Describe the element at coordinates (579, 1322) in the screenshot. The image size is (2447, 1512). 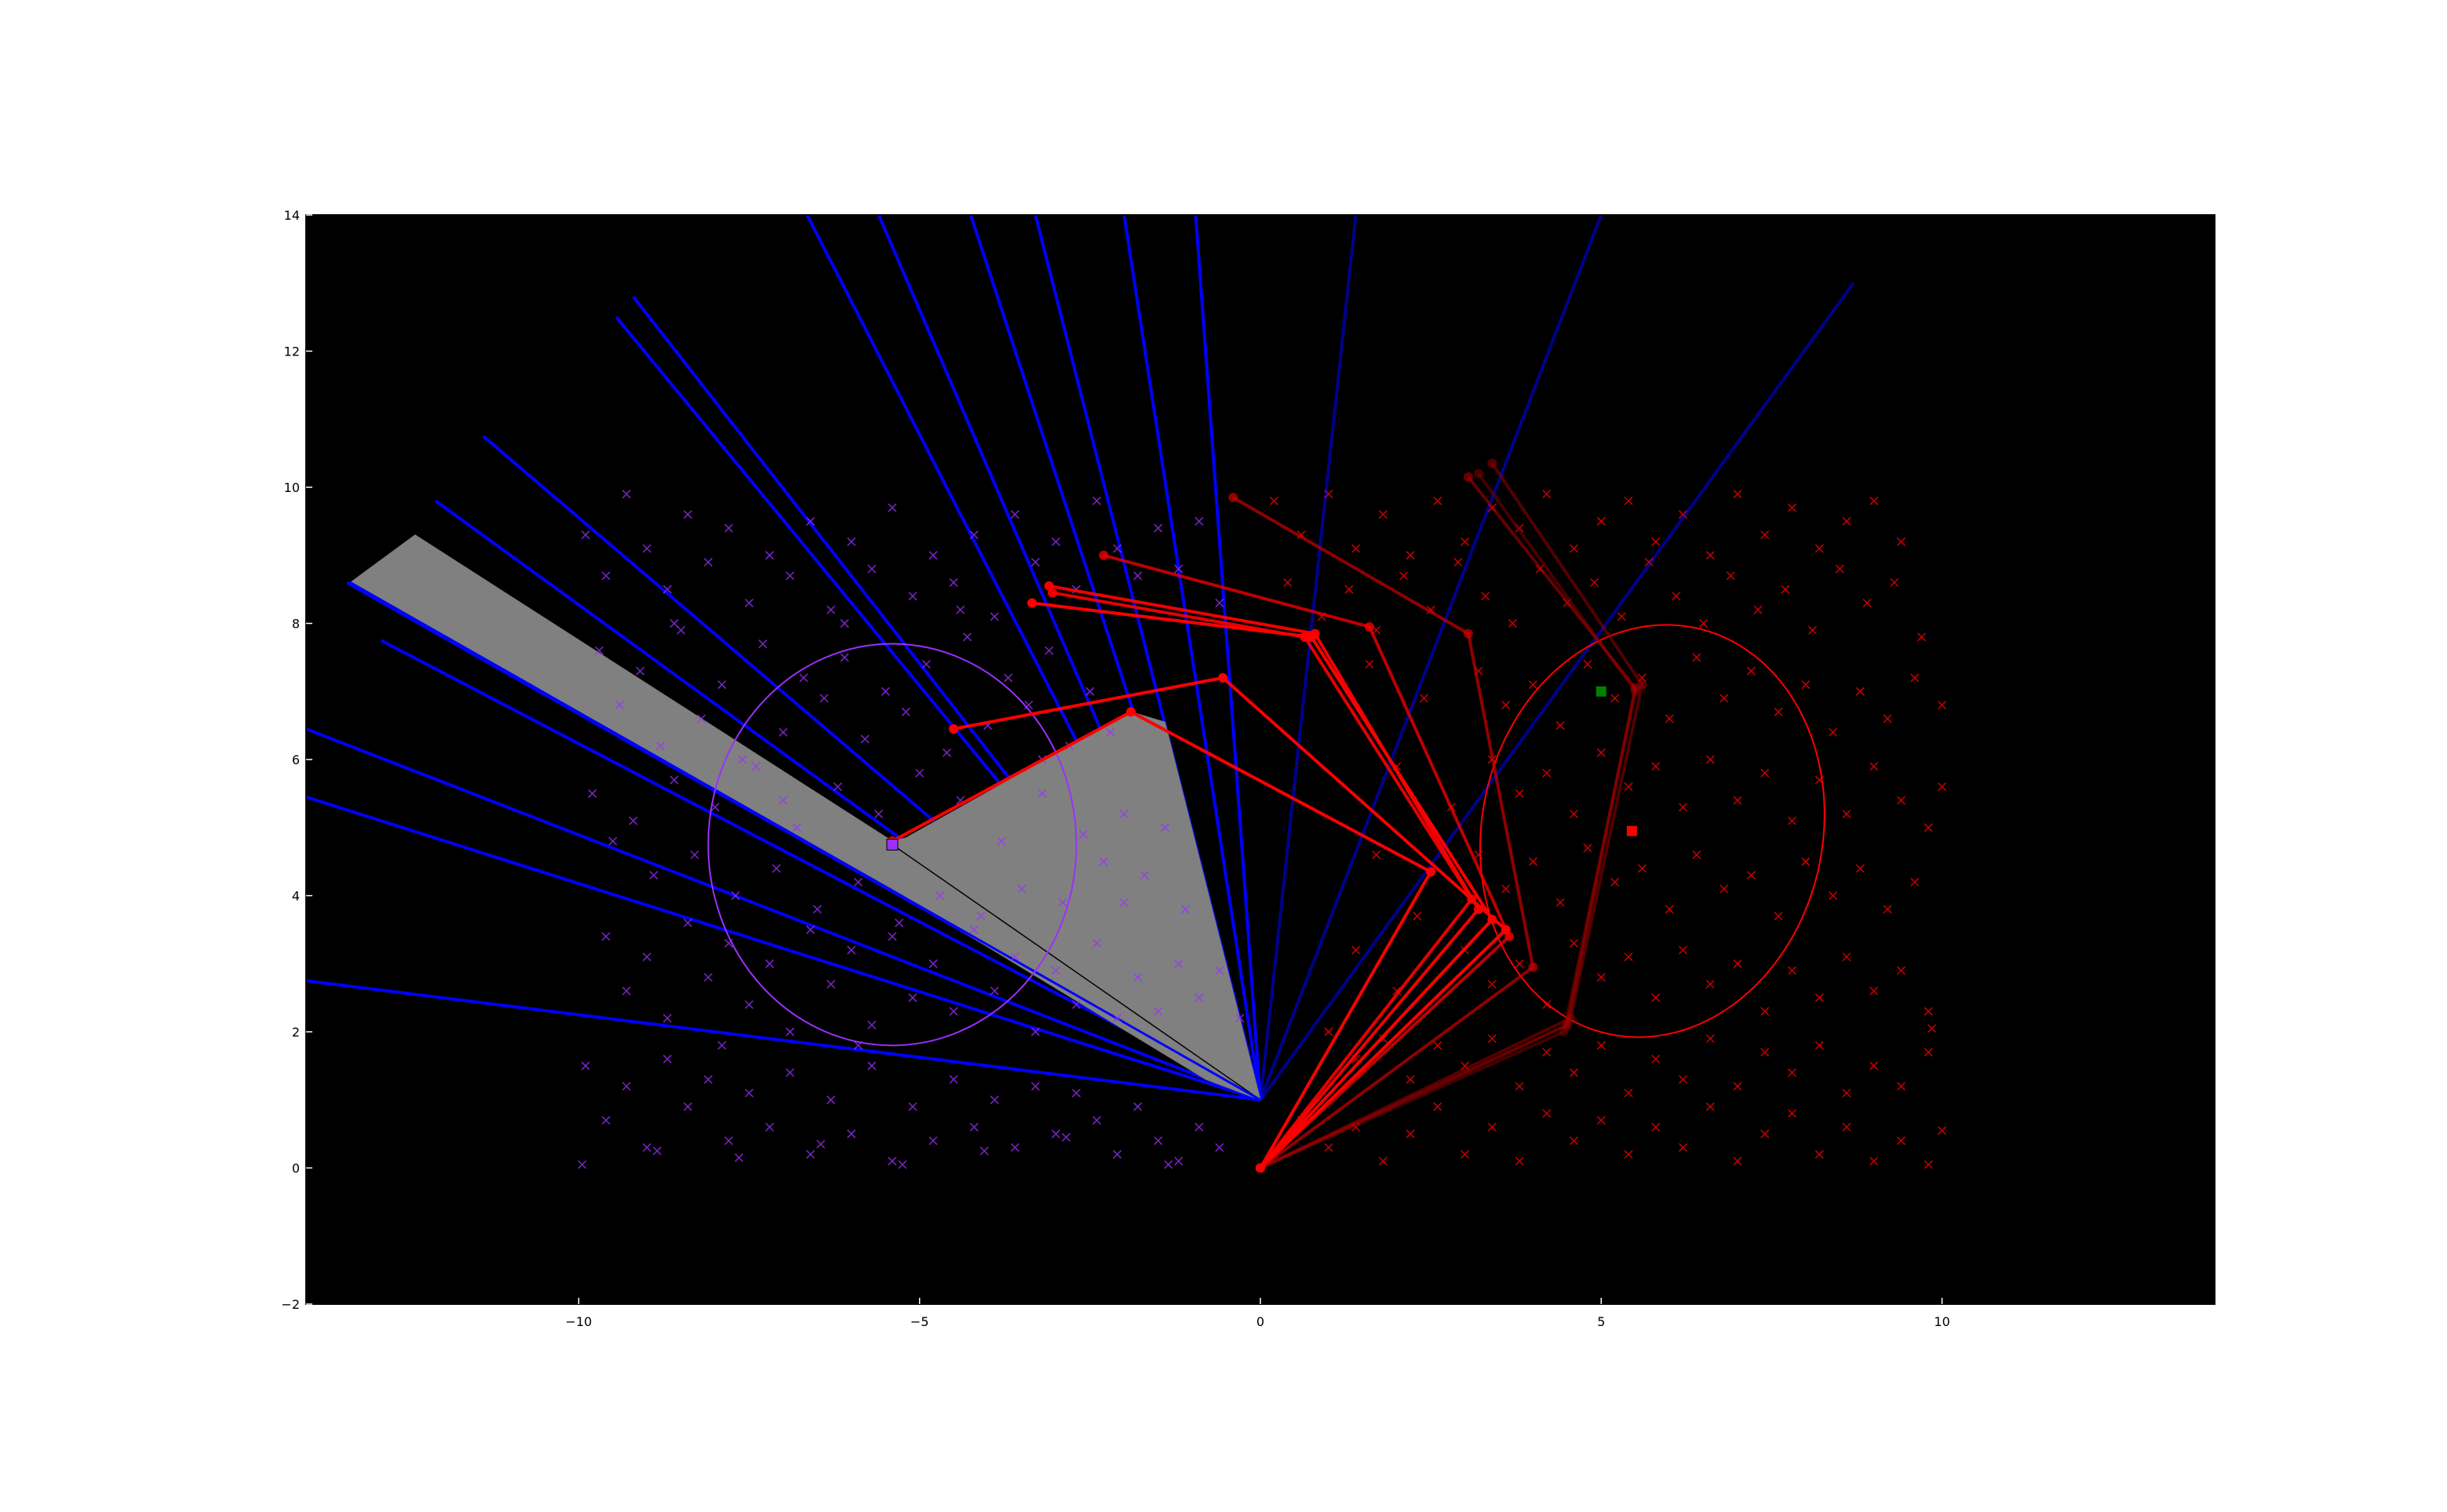
I see `x-tick-label: −10` at that location.